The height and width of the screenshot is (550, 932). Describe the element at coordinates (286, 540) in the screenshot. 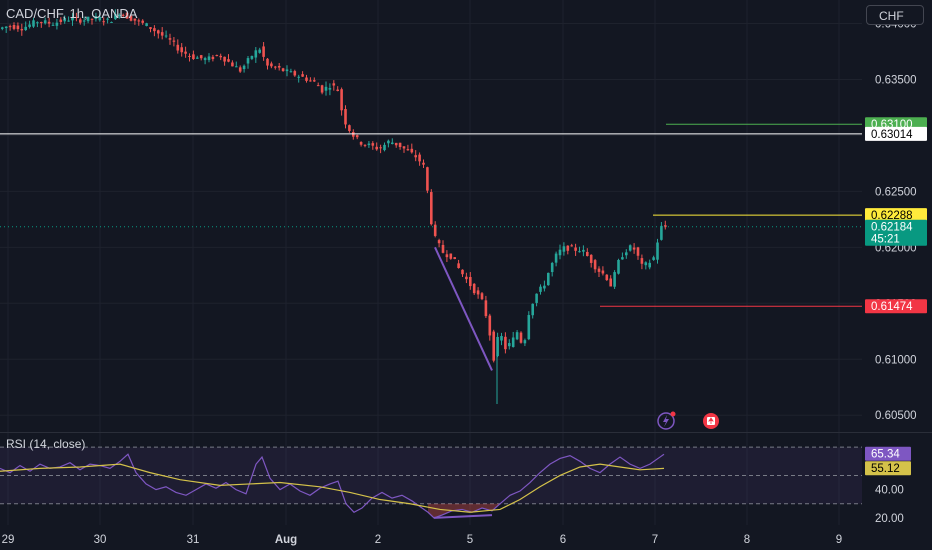

I see `x-tick-label: Aug` at that location.